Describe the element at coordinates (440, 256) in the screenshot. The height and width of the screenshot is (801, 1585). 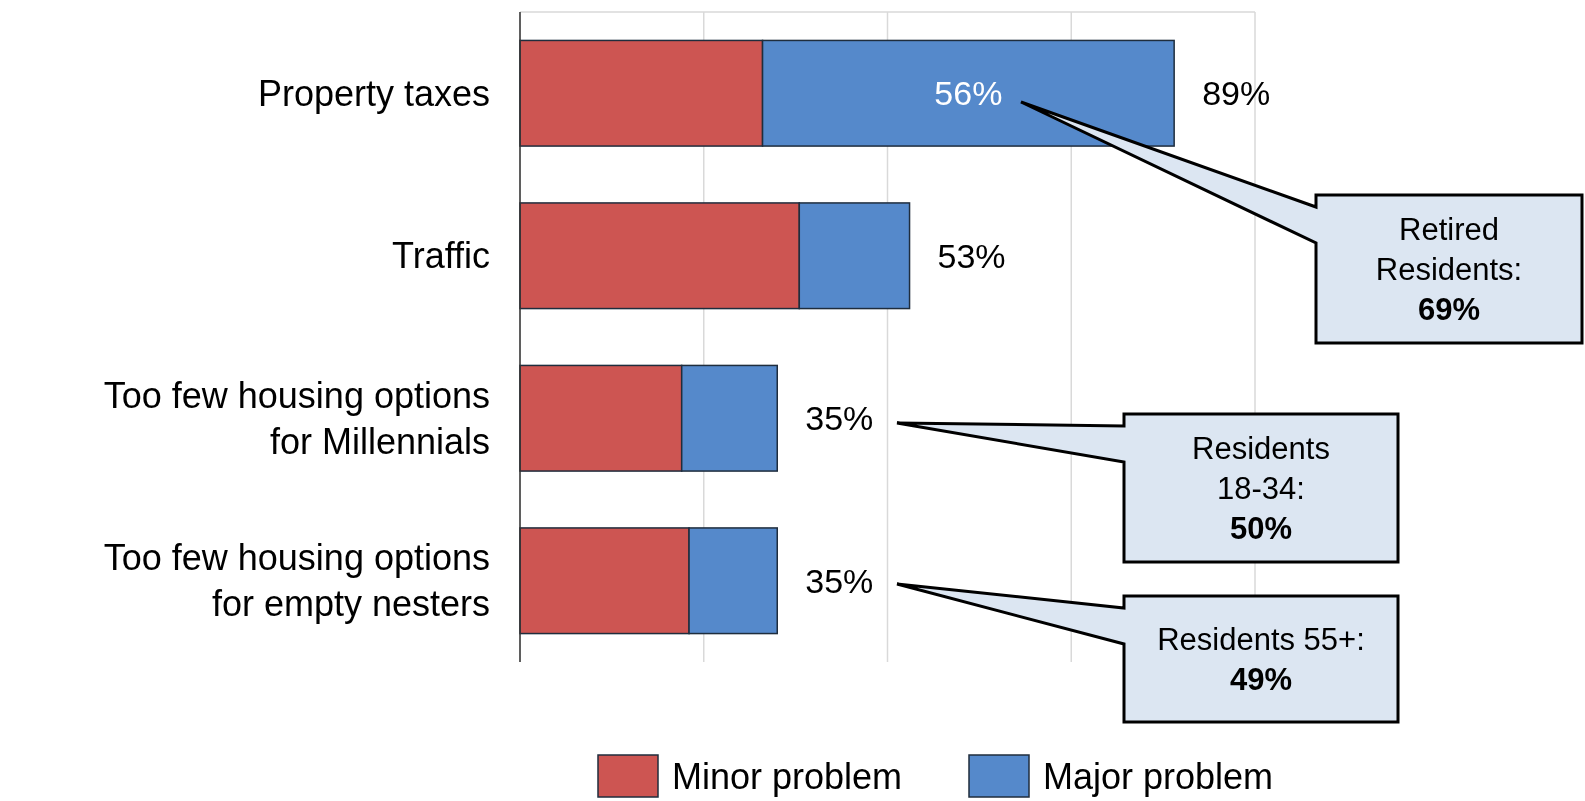
I see `y-tick-label: Traffic` at that location.